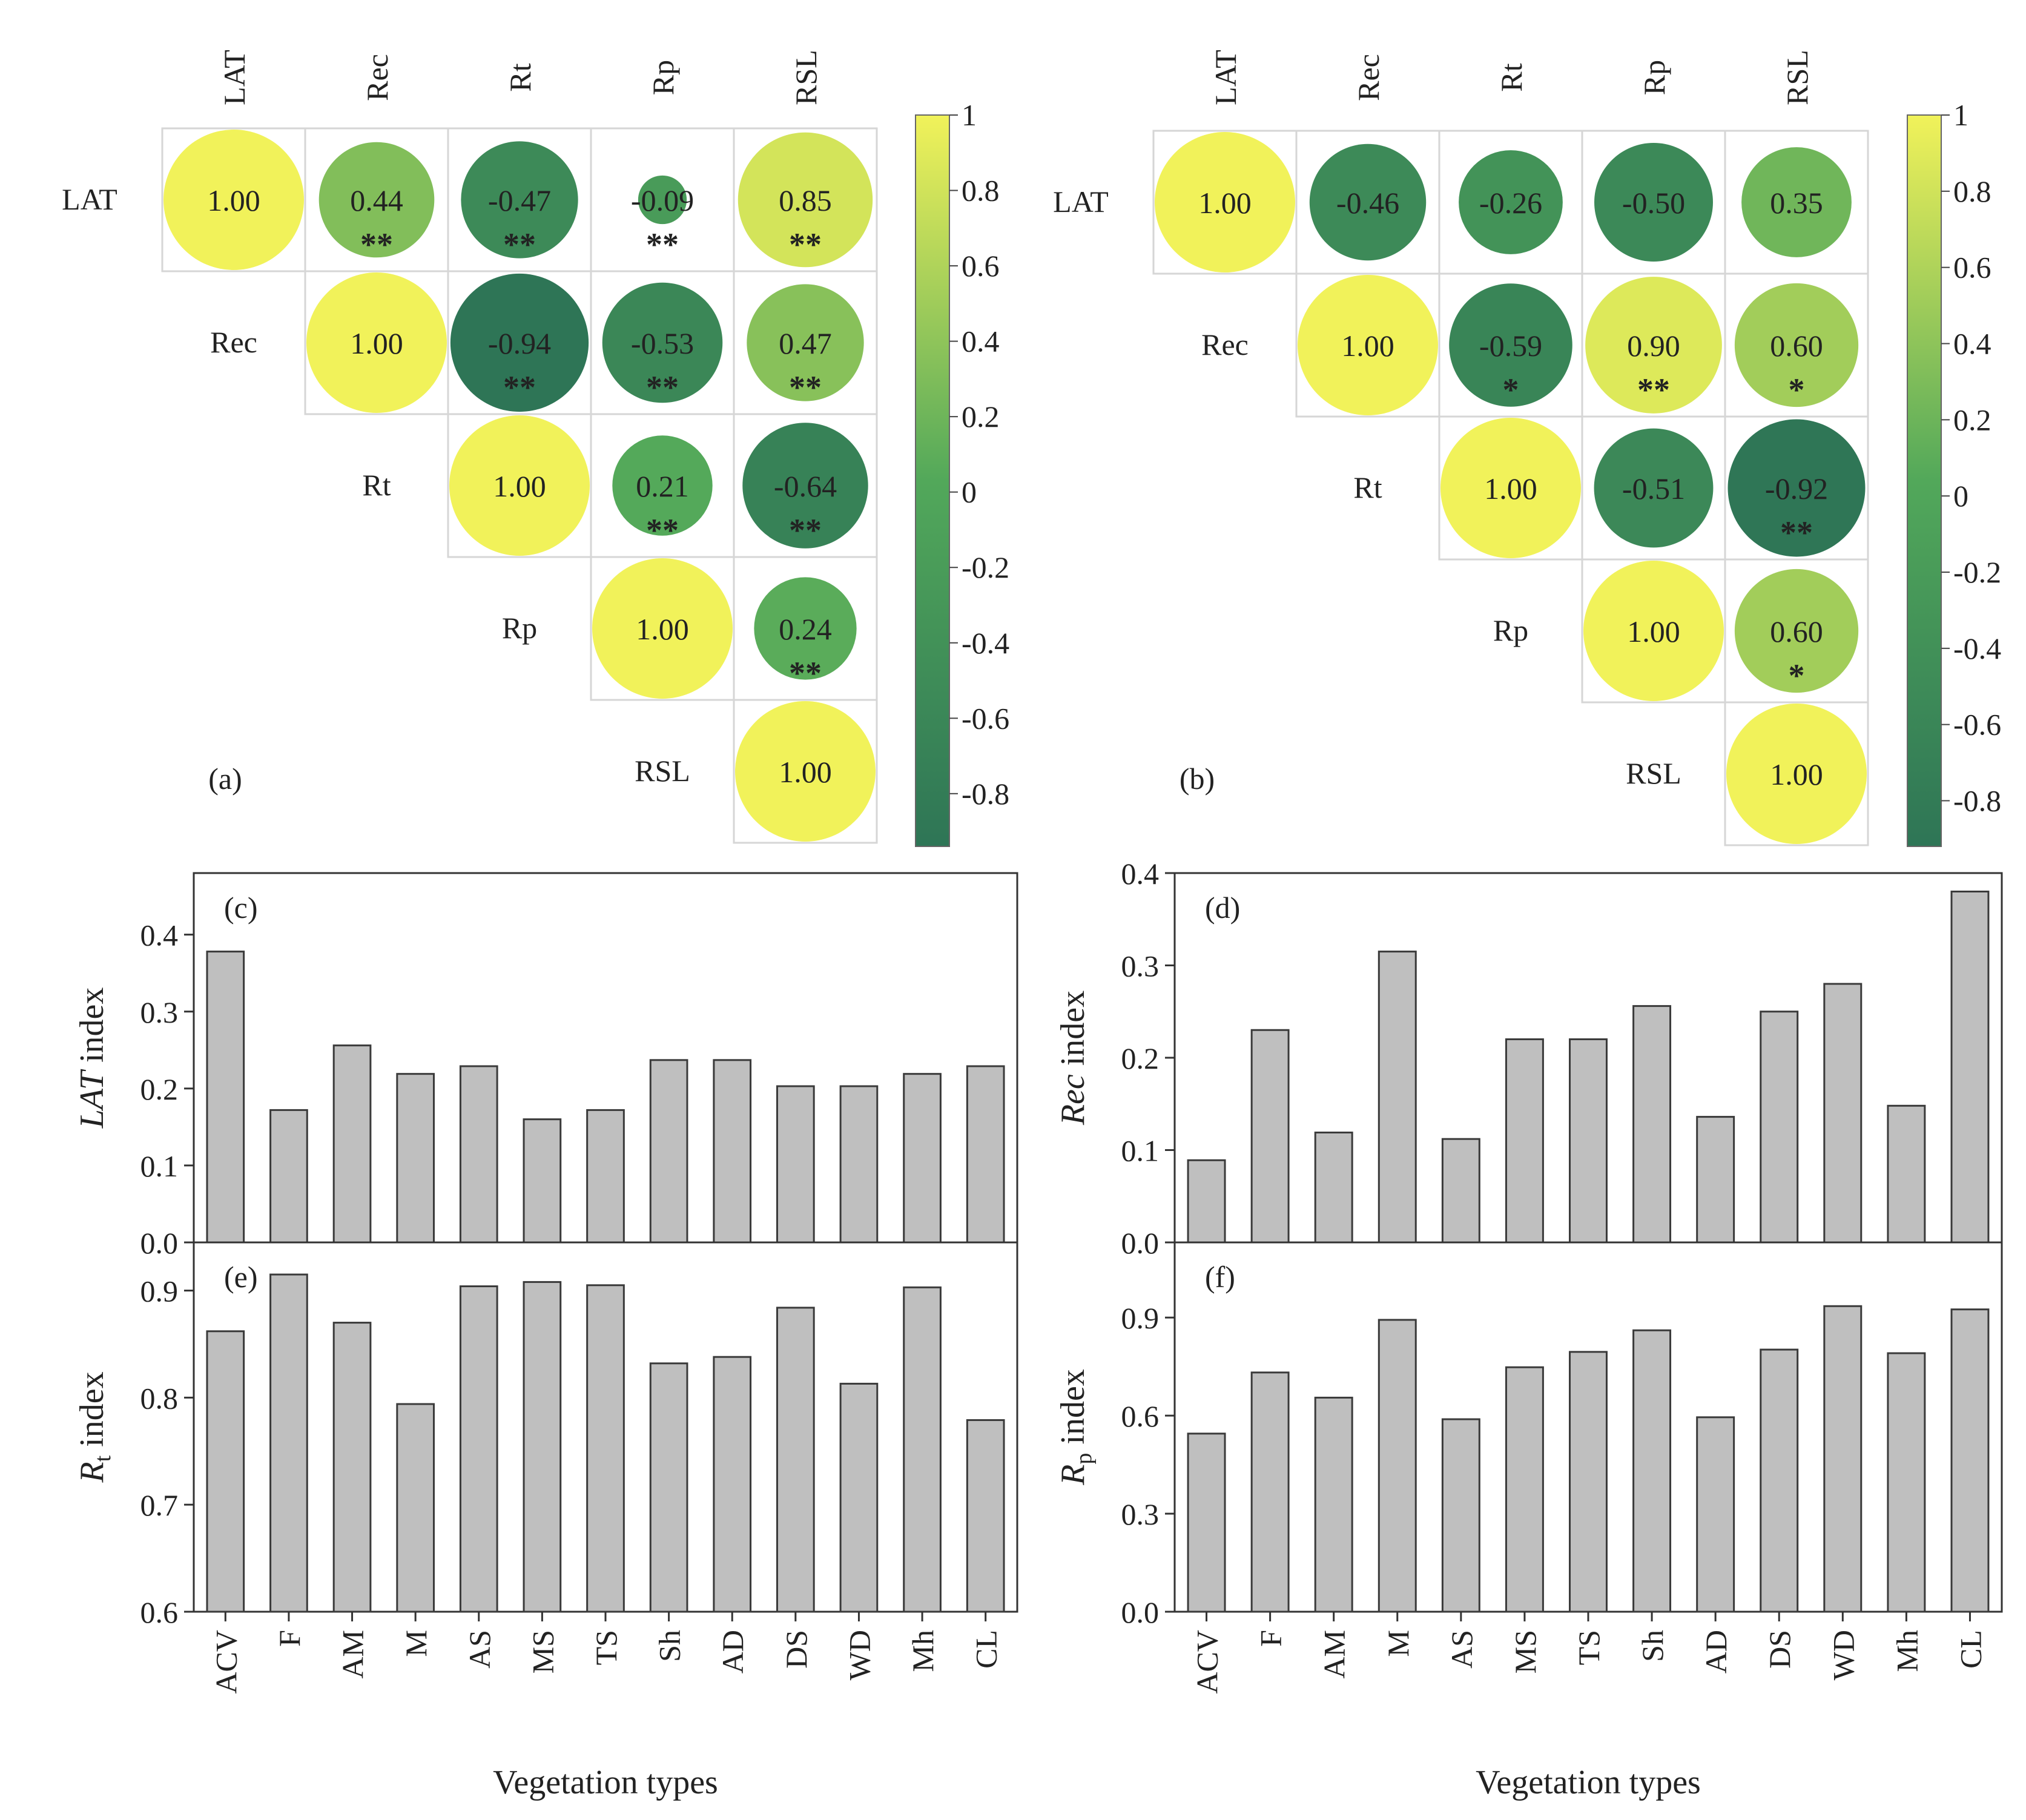 This screenshot has height=1820, width=2026. What do you see at coordinates (103, 1458) in the screenshot?
I see `y-axis-label-subscript: t` at bounding box center [103, 1458].